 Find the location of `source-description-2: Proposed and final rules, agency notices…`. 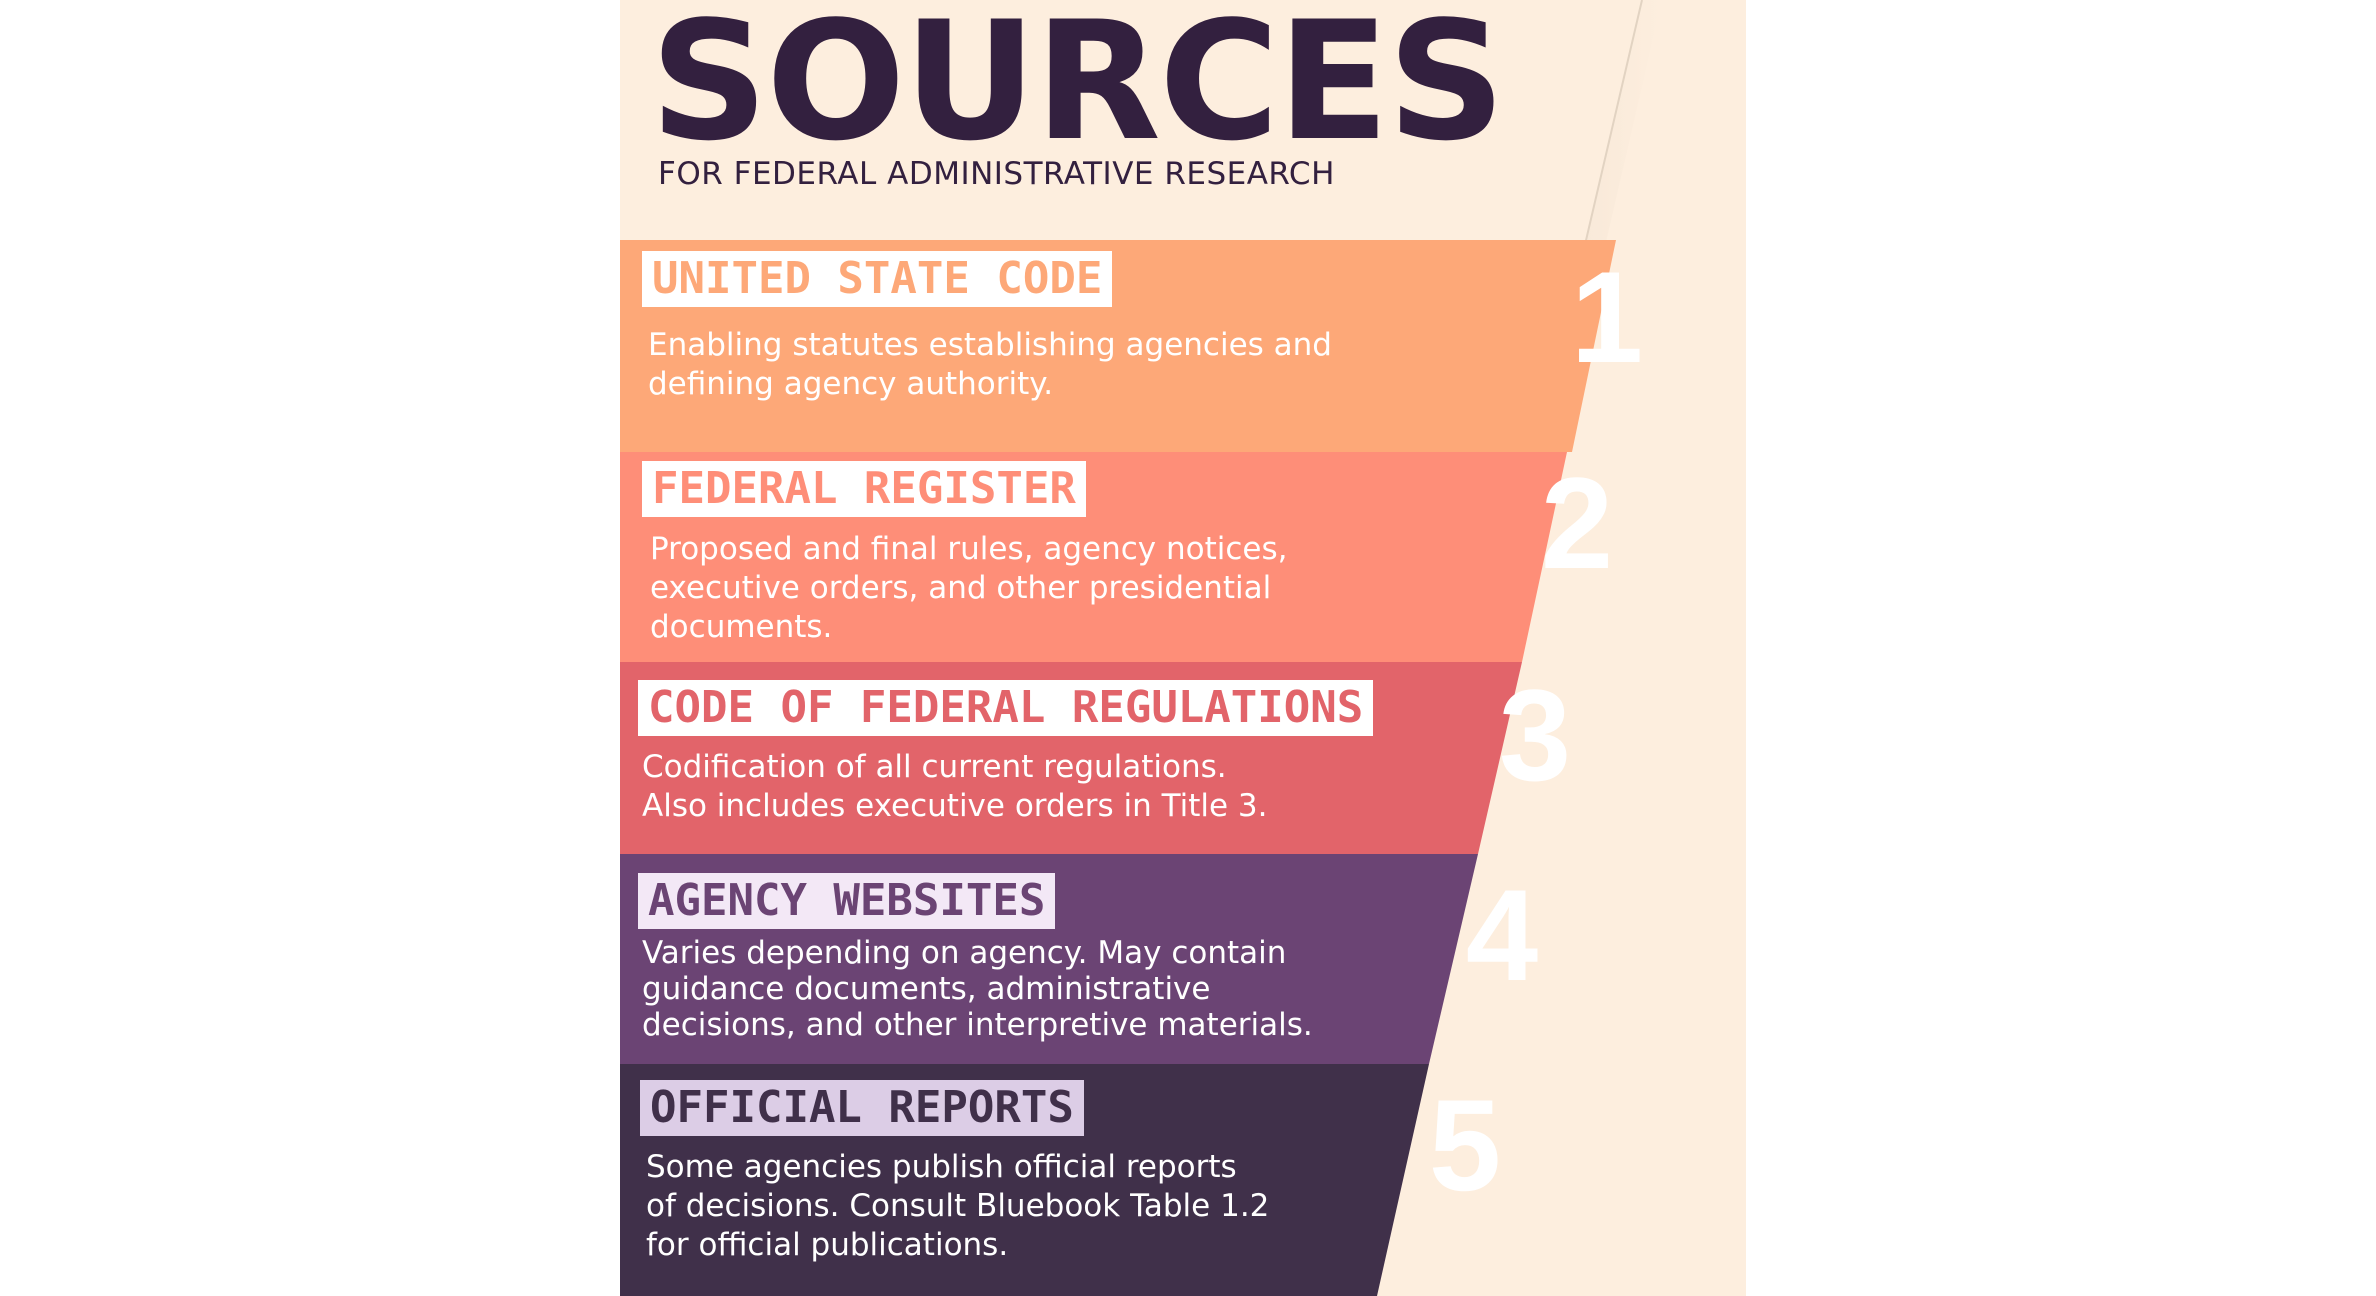

source-description-2: Proposed and final rules, agency notices… is located at coordinates (968, 588).